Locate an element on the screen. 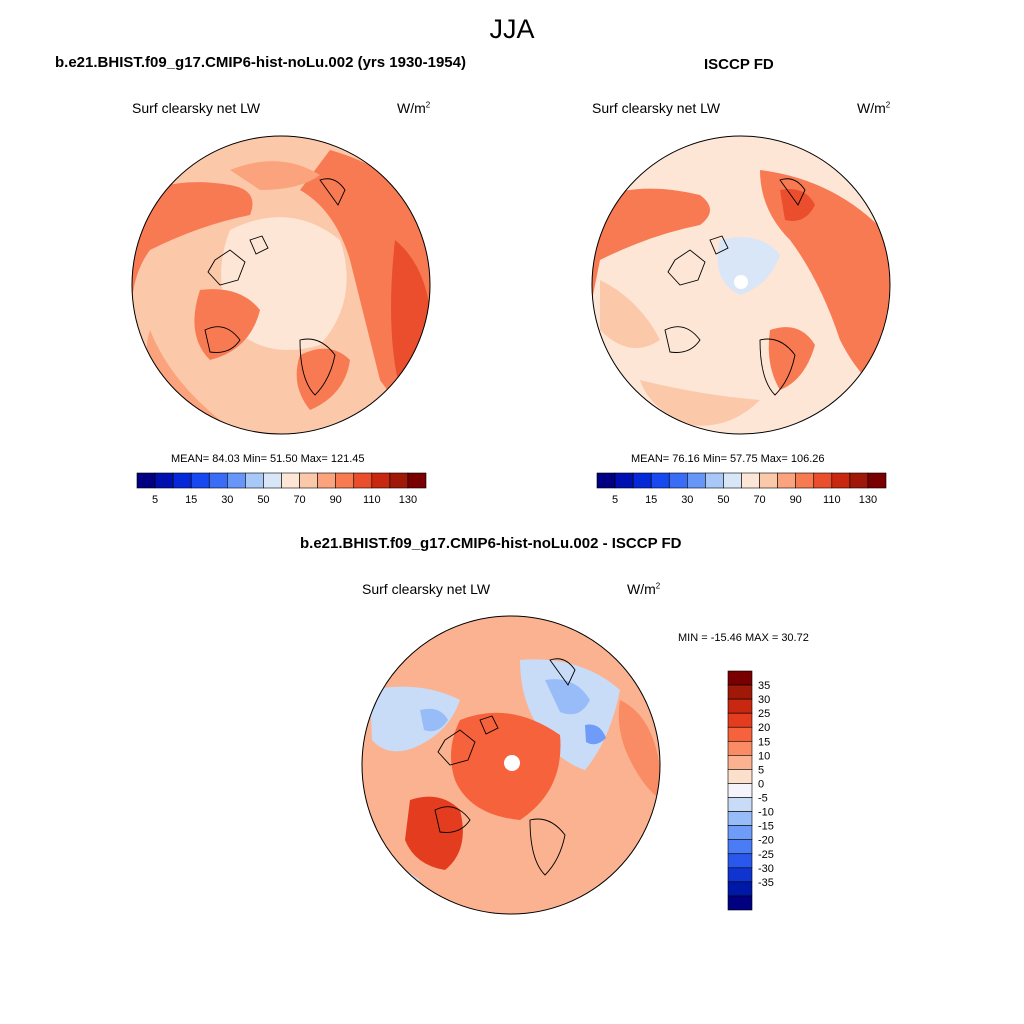 The width and height of the screenshot is (1024, 1024). colorbar-tick-label: -10 is located at coordinates (766, 813).